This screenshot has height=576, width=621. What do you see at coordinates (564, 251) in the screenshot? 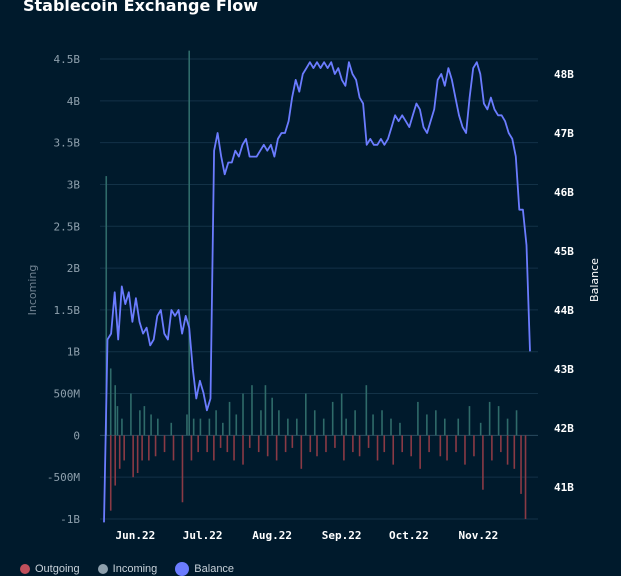
I see `right-tick-label: 45B` at bounding box center [564, 251].